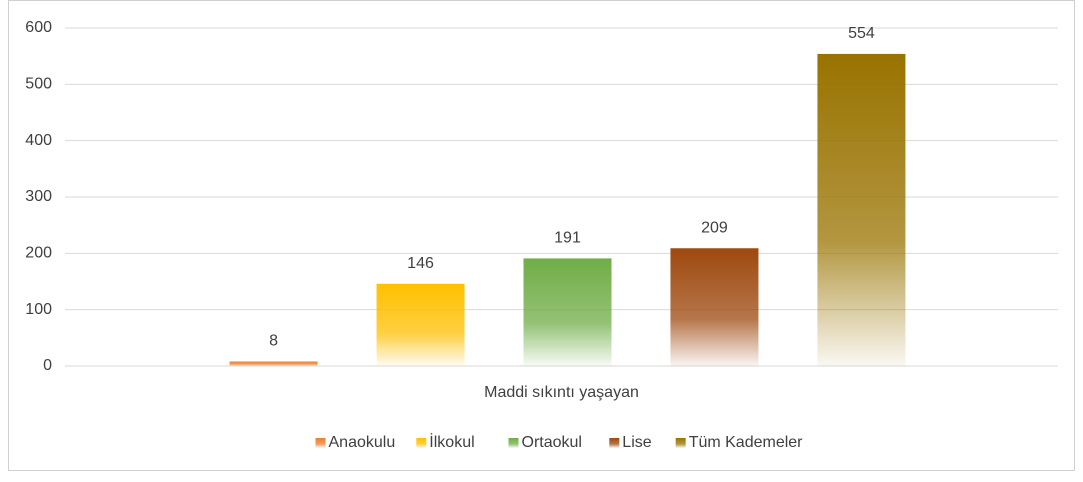 This screenshot has width=1083, height=482. Describe the element at coordinates (273, 341) in the screenshot. I see `value-label: 8` at that location.